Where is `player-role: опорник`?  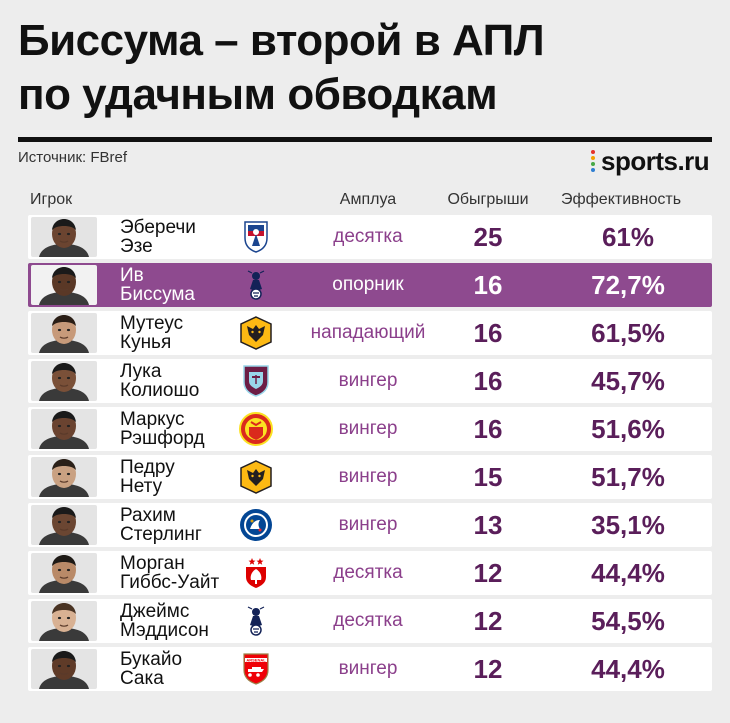
player-role: опорник is located at coordinates (368, 284).